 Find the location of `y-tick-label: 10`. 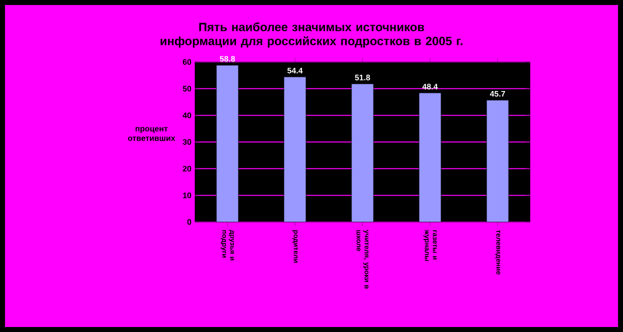

y-tick-label: 10 is located at coordinates (187, 195).